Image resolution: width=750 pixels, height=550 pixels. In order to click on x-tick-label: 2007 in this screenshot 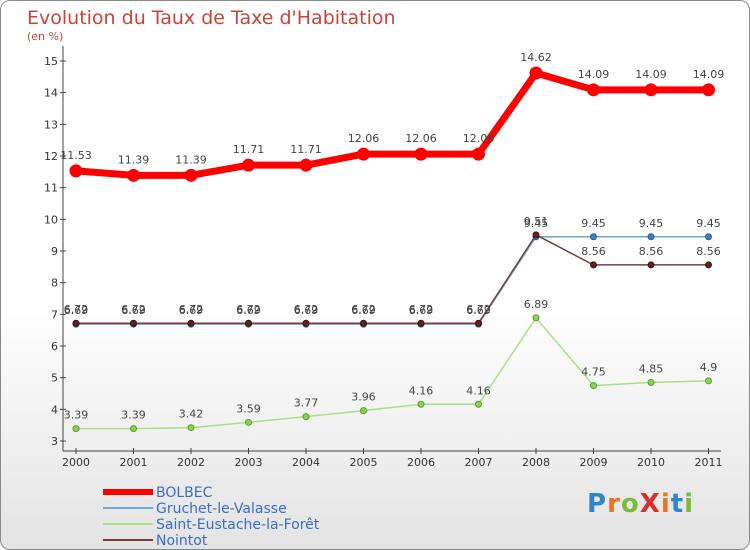, I will do `click(479, 462)`.